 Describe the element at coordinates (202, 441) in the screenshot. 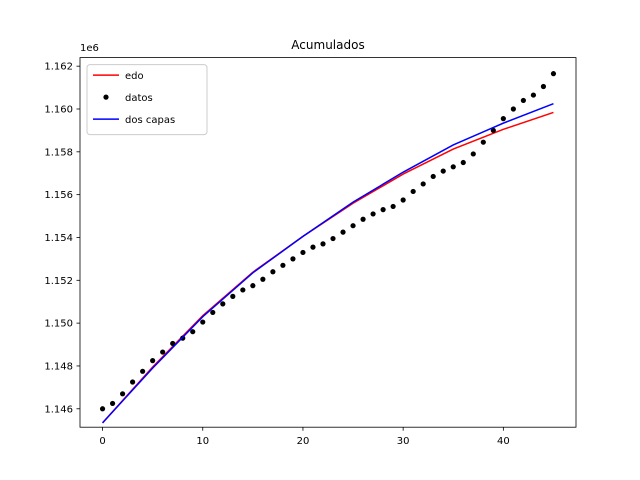

I see `x-tick-label: 10` at that location.